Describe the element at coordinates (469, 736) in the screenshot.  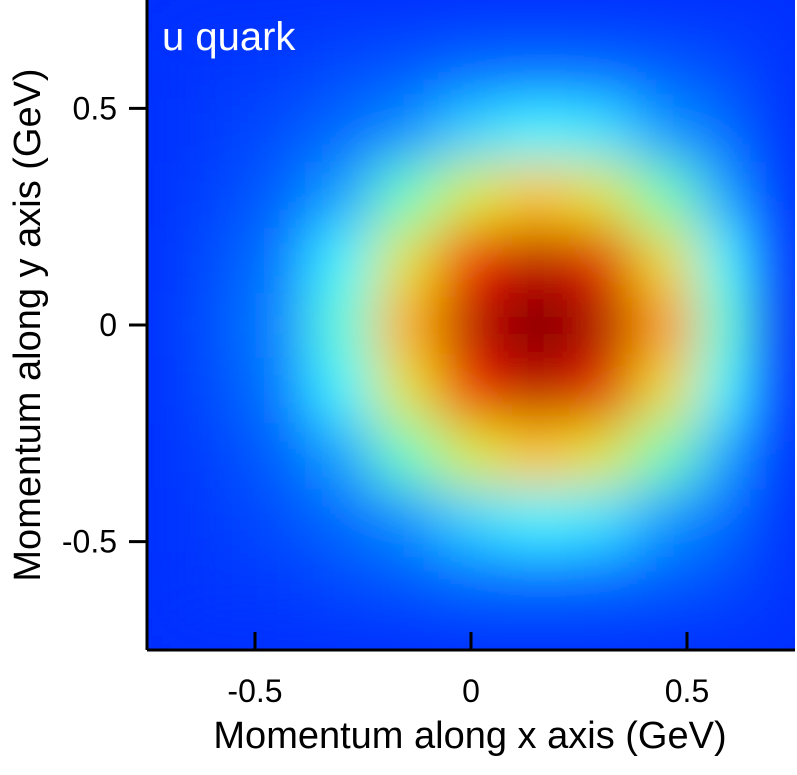
I see `x-axis-label: Momentum along x axis (GeV)` at that location.